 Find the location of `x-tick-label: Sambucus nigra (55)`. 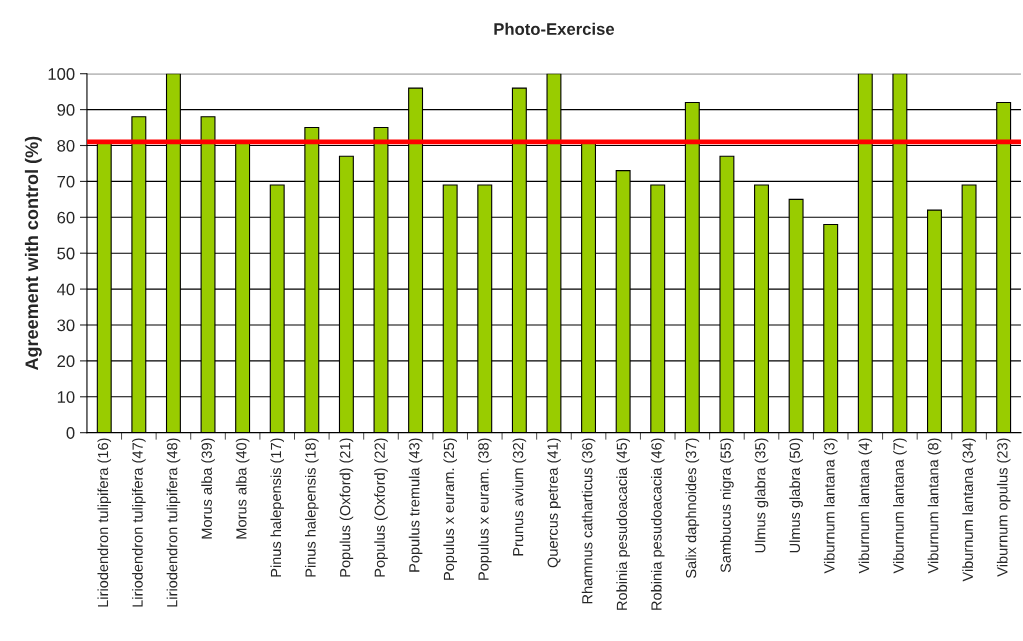

x-tick-label: Sambucus nigra (55) is located at coordinates (727, 505).